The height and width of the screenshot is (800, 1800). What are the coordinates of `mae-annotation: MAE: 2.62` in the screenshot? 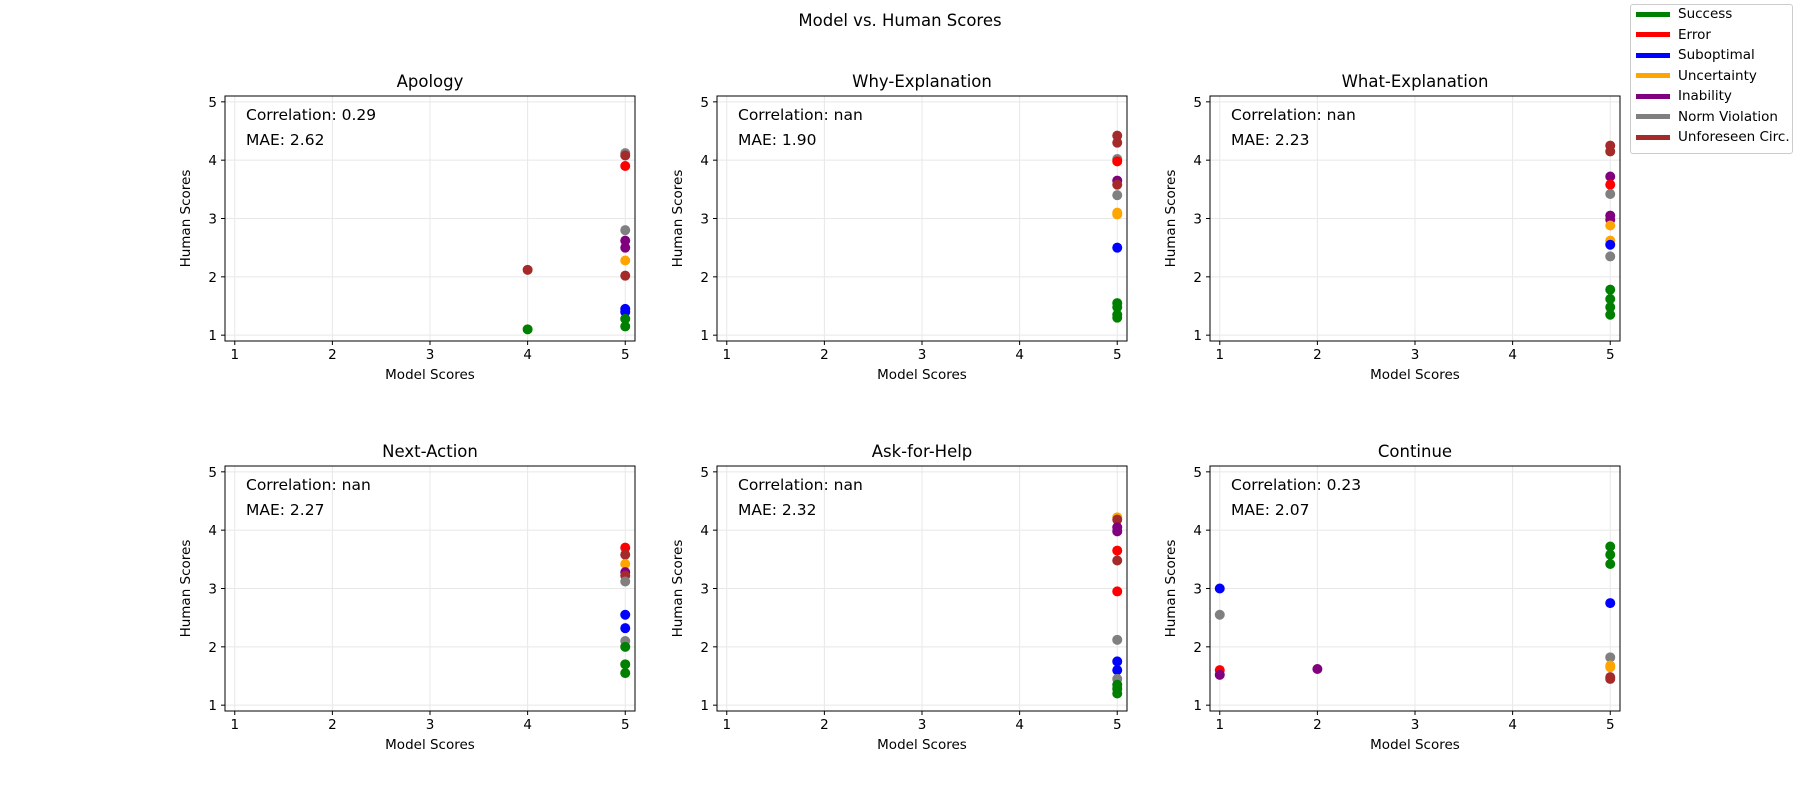 It's located at (285, 140).